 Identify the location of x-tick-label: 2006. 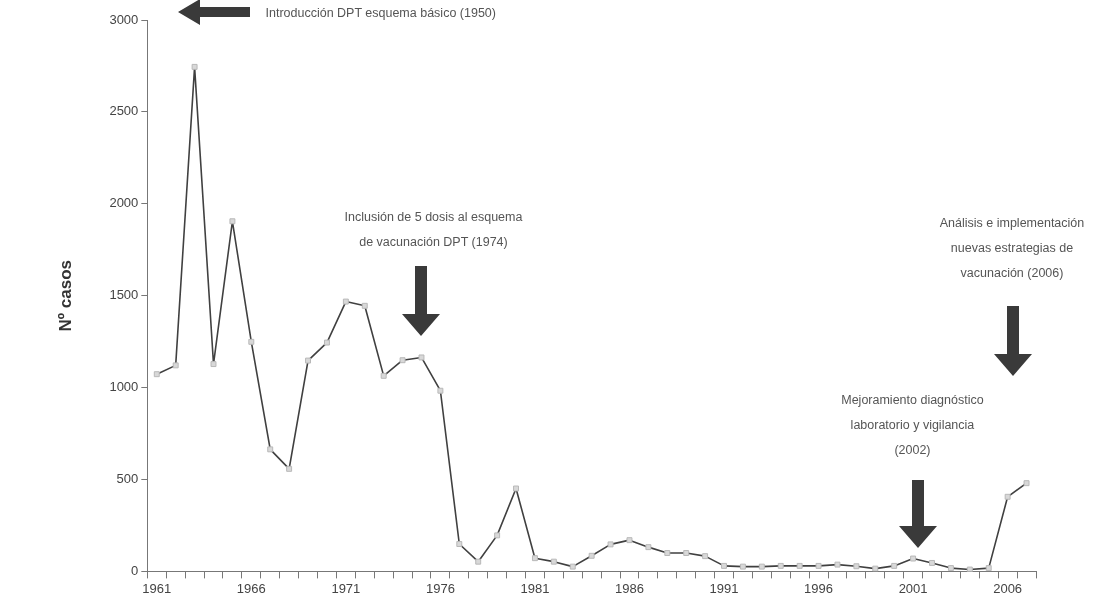
(1008, 588).